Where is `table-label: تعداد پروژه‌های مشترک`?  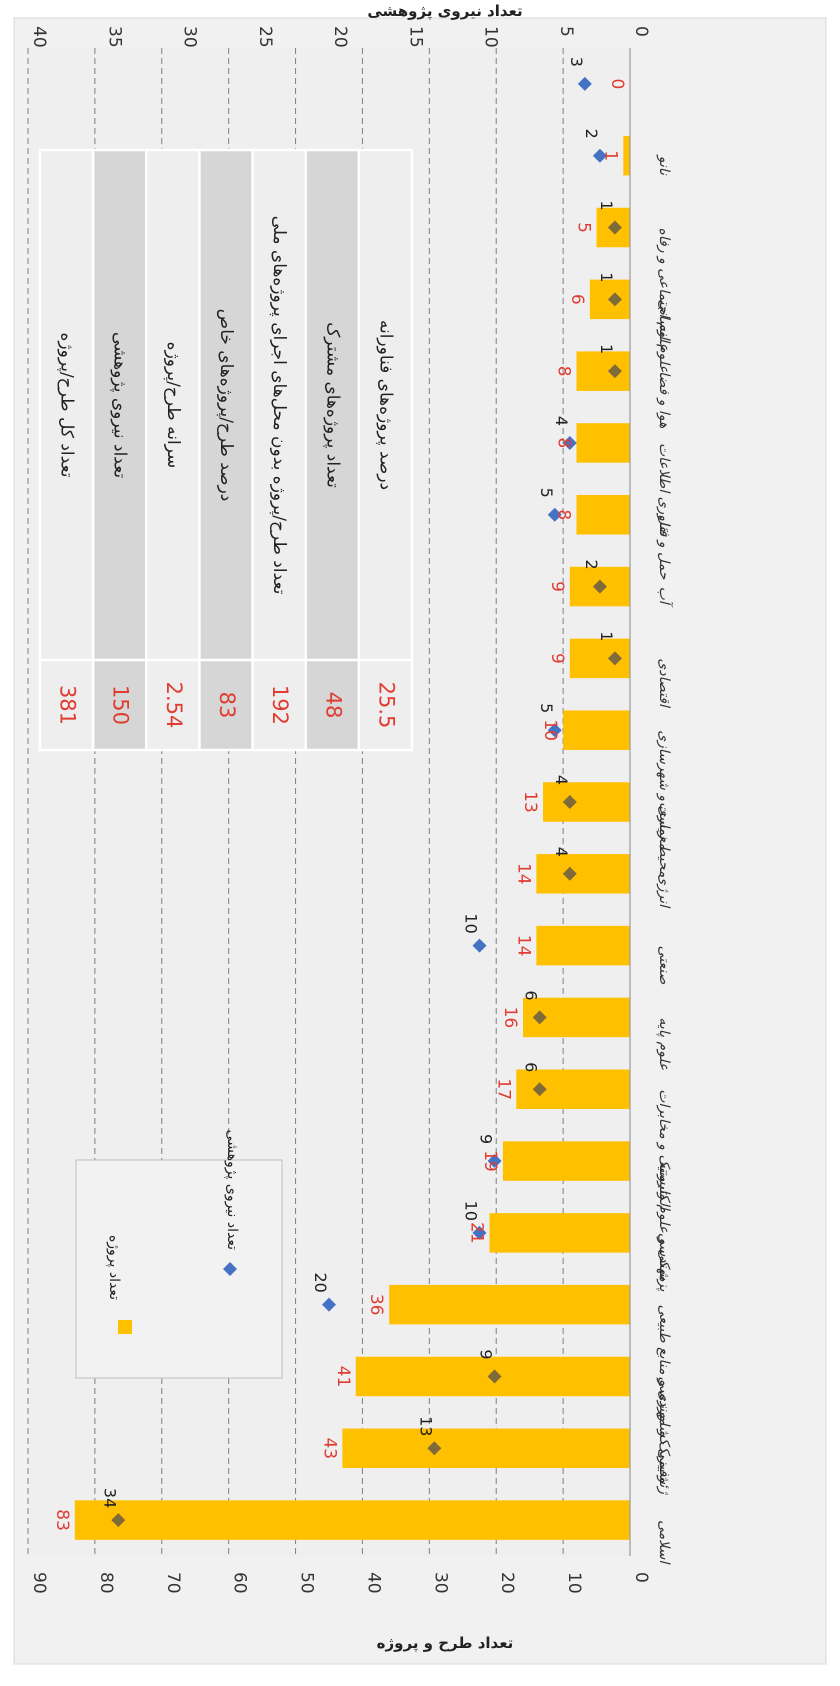 table-label: تعداد پروژه‌های مشترک is located at coordinates (332, 405).